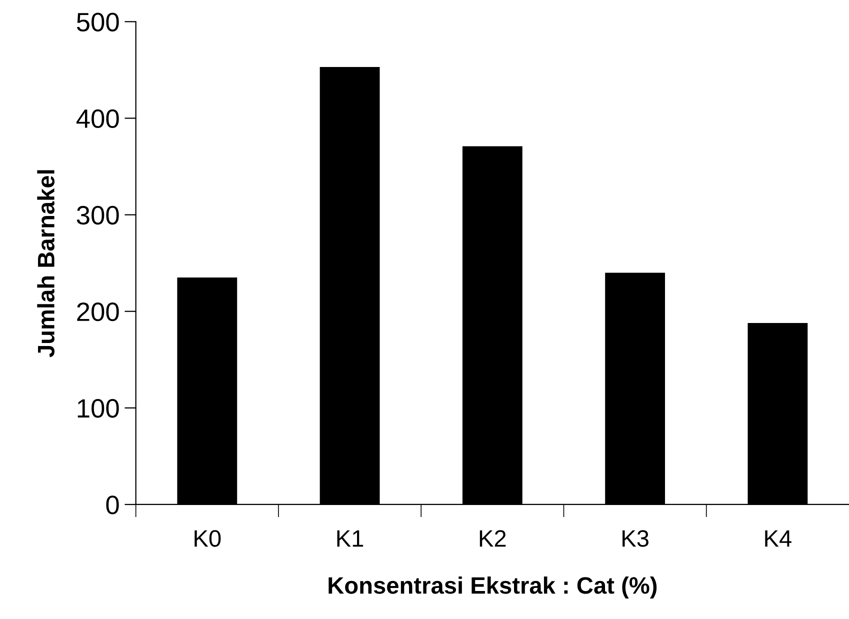 The image size is (849, 619). What do you see at coordinates (778, 538) in the screenshot?
I see `x-tick-label: K4` at bounding box center [778, 538].